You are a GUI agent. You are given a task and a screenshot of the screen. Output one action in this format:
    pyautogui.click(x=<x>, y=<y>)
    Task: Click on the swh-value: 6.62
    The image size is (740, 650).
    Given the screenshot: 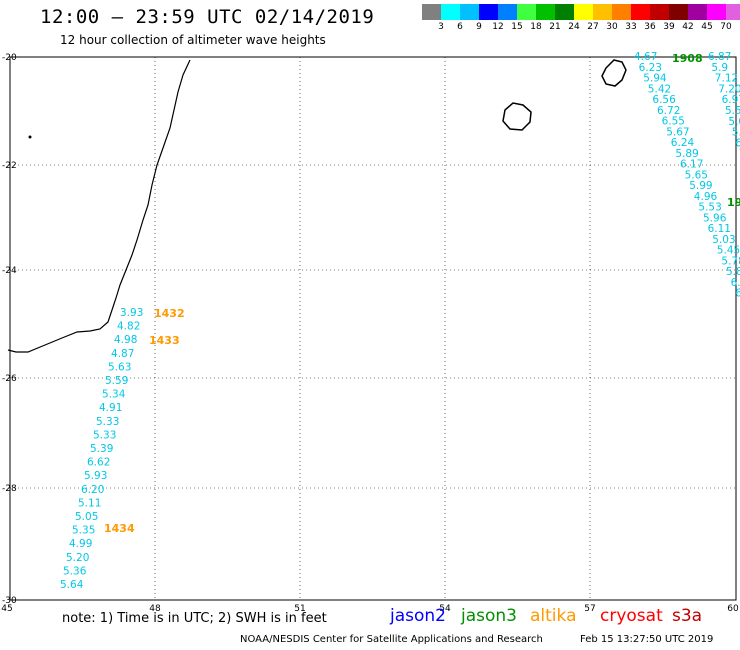 What is the action you would take?
    pyautogui.click(x=98, y=463)
    